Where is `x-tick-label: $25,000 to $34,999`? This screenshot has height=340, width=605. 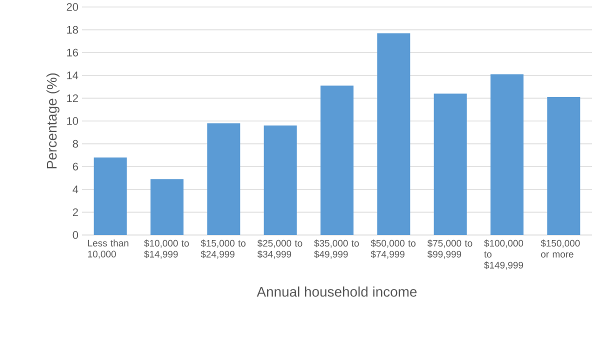 x-tick-label: $25,000 to $34,999 is located at coordinates (279, 249).